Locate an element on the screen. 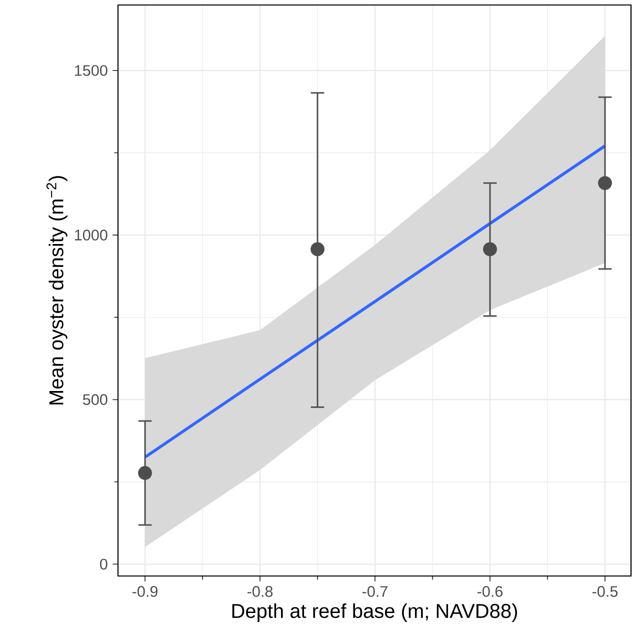  x-tick-label: -0.6 is located at coordinates (490, 591).